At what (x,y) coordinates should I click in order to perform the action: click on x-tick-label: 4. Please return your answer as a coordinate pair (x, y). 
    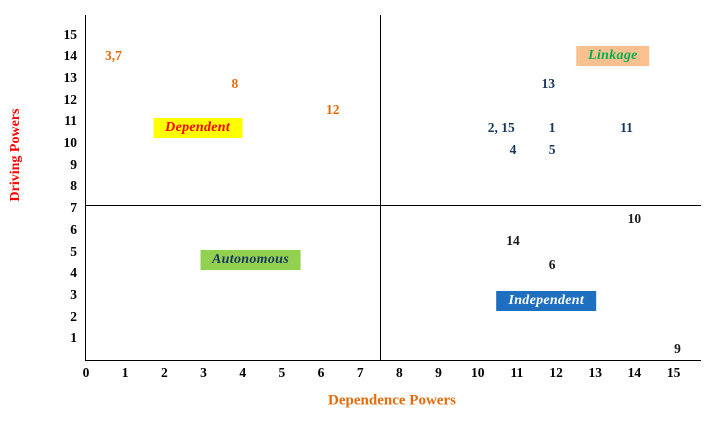
    Looking at the image, I should click on (243, 372).